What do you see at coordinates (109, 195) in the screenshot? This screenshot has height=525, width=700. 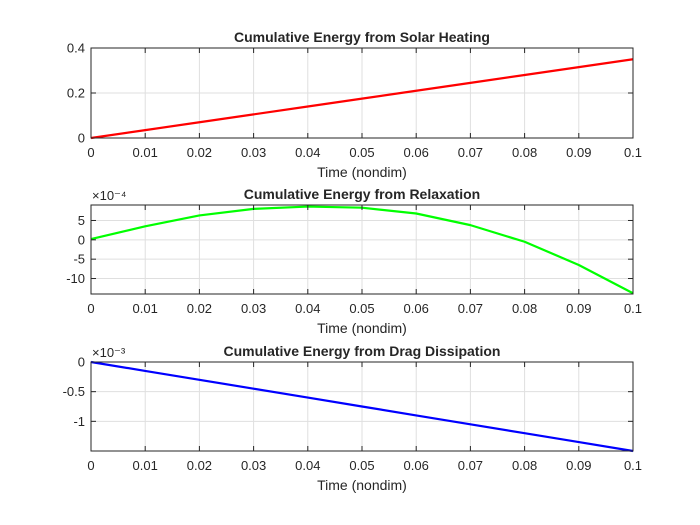 I see `y-exponent-label: ×10⁻⁴` at bounding box center [109, 195].